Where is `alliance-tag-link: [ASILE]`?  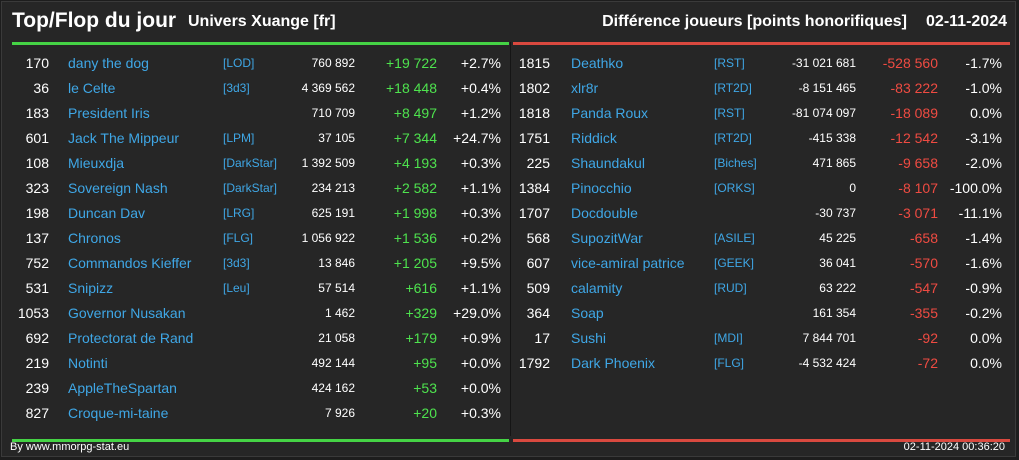
alliance-tag-link: [ASILE] is located at coordinates (734, 238).